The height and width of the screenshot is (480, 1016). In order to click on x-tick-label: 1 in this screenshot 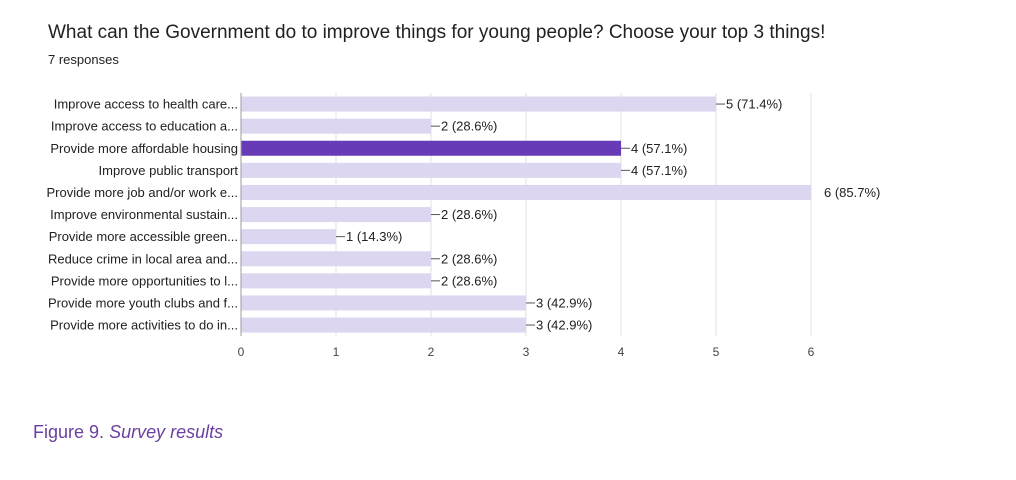, I will do `click(336, 352)`.